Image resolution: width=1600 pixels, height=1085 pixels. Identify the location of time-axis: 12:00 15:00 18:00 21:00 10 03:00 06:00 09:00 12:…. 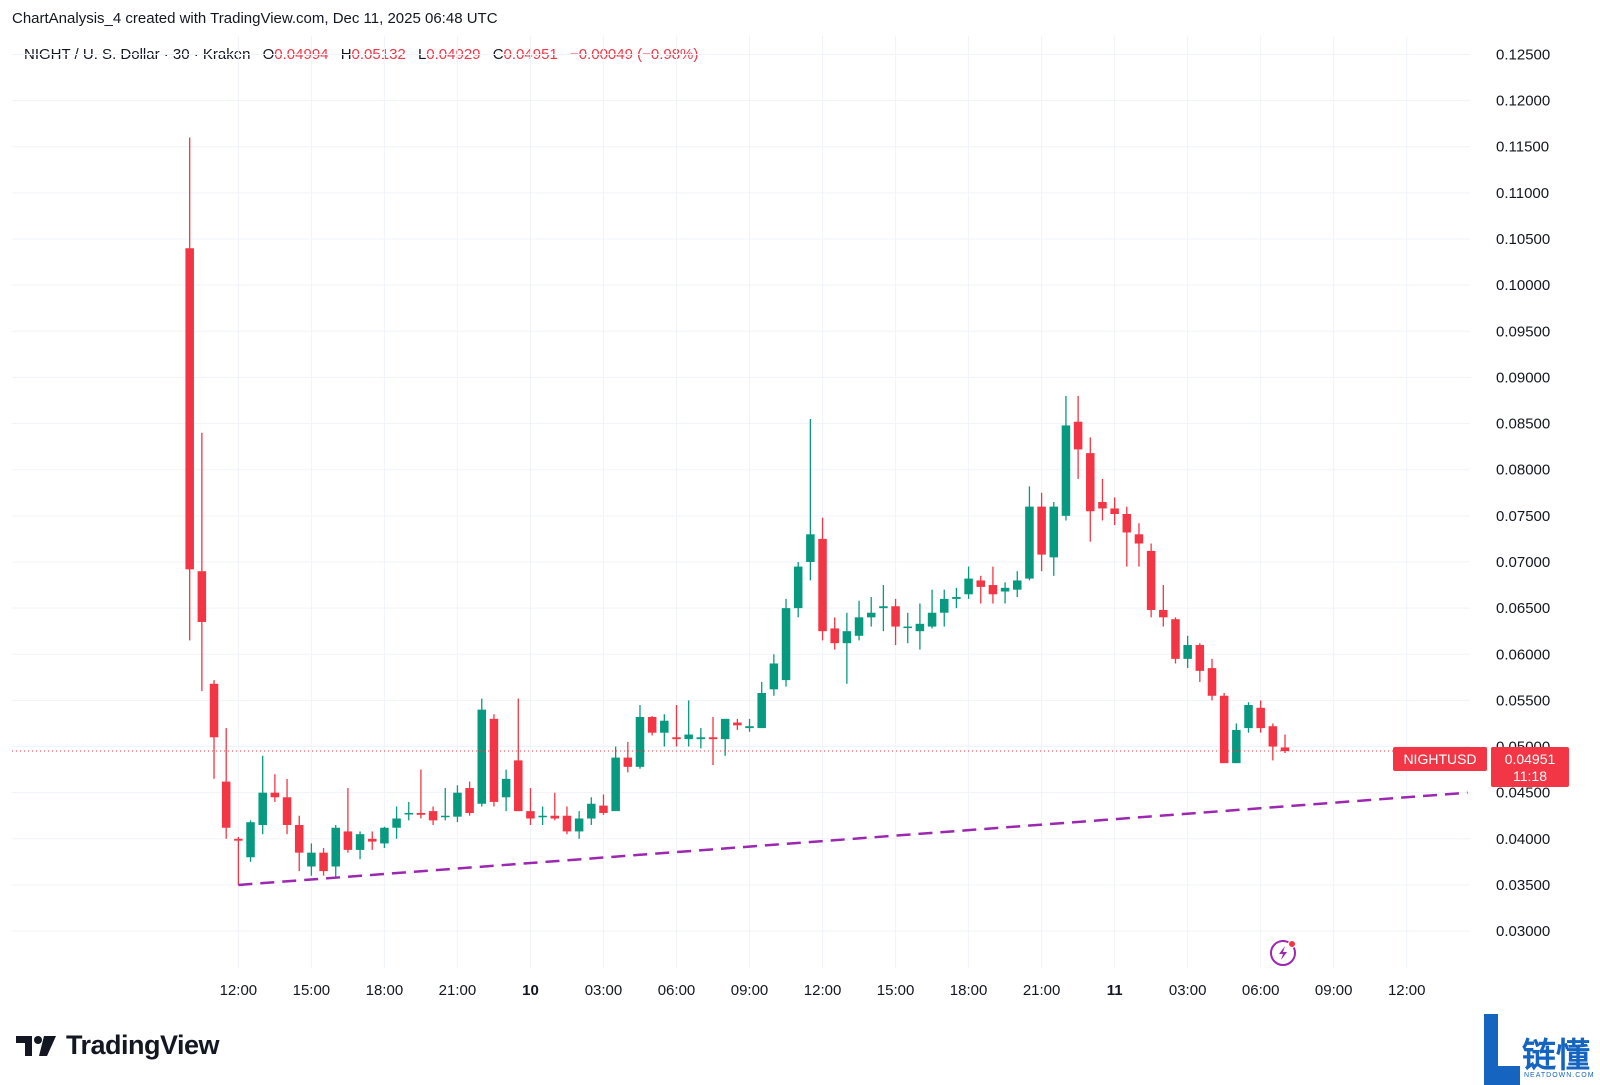
(823, 990).